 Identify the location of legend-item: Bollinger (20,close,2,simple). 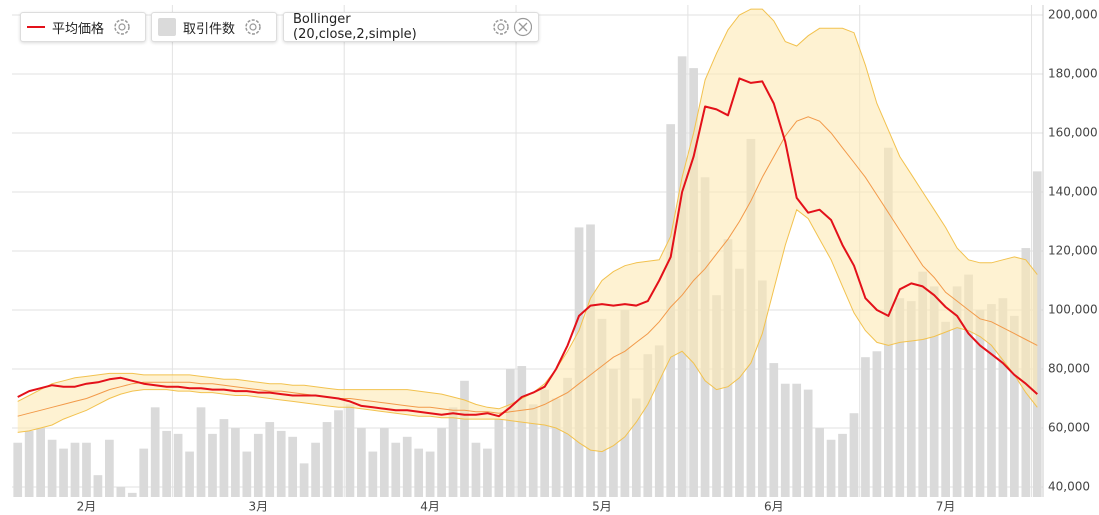
(411, 27).